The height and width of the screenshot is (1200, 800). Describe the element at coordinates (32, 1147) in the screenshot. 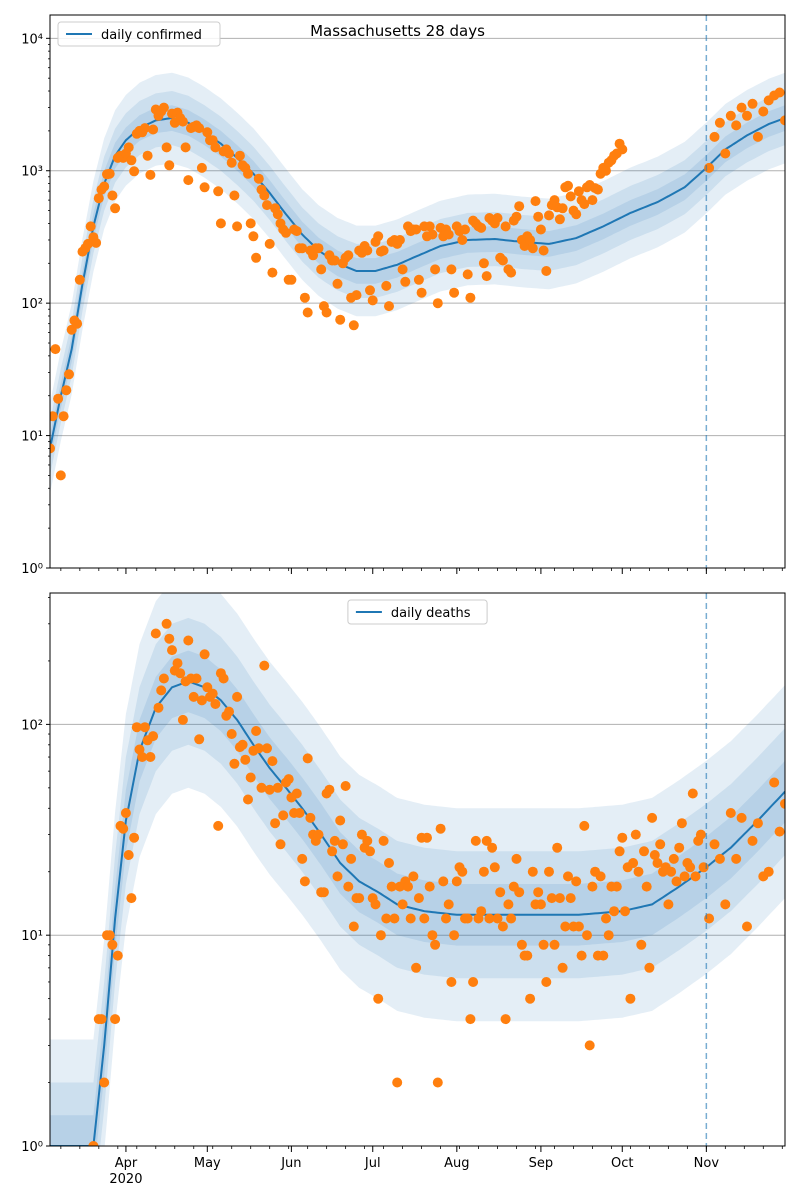

I see `y-tick-label: 10⁰` at that location.